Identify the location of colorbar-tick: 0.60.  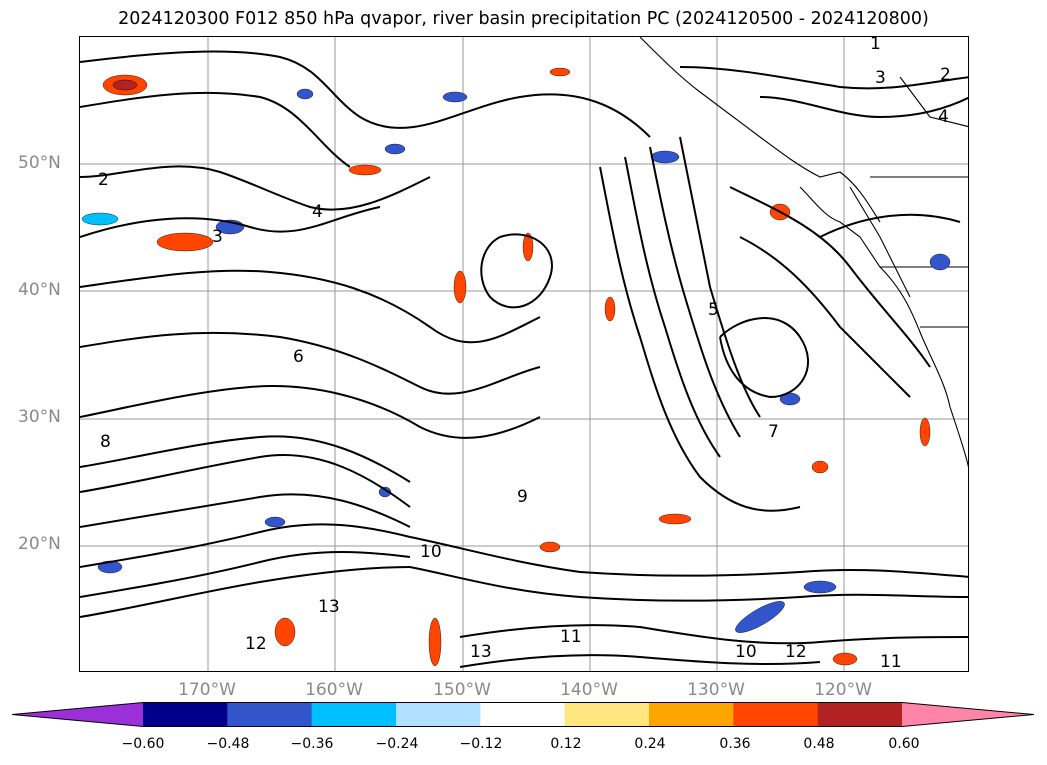
(904, 744).